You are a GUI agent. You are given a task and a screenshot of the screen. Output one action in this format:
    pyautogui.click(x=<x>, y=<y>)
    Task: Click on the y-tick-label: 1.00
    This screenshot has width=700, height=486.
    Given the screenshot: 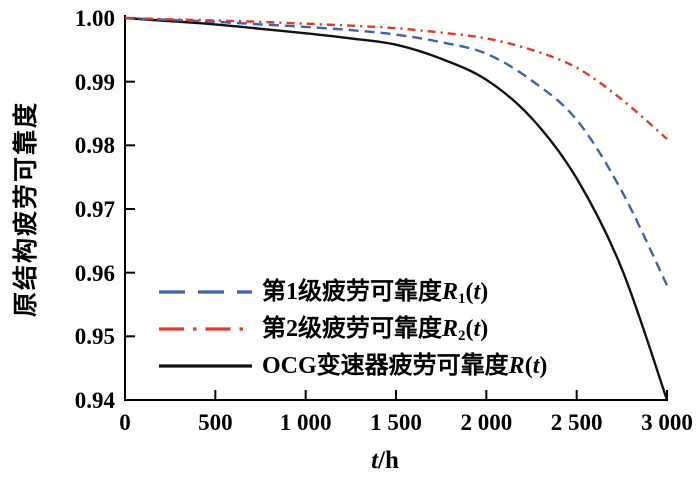 What is the action you would take?
    pyautogui.click(x=94, y=18)
    